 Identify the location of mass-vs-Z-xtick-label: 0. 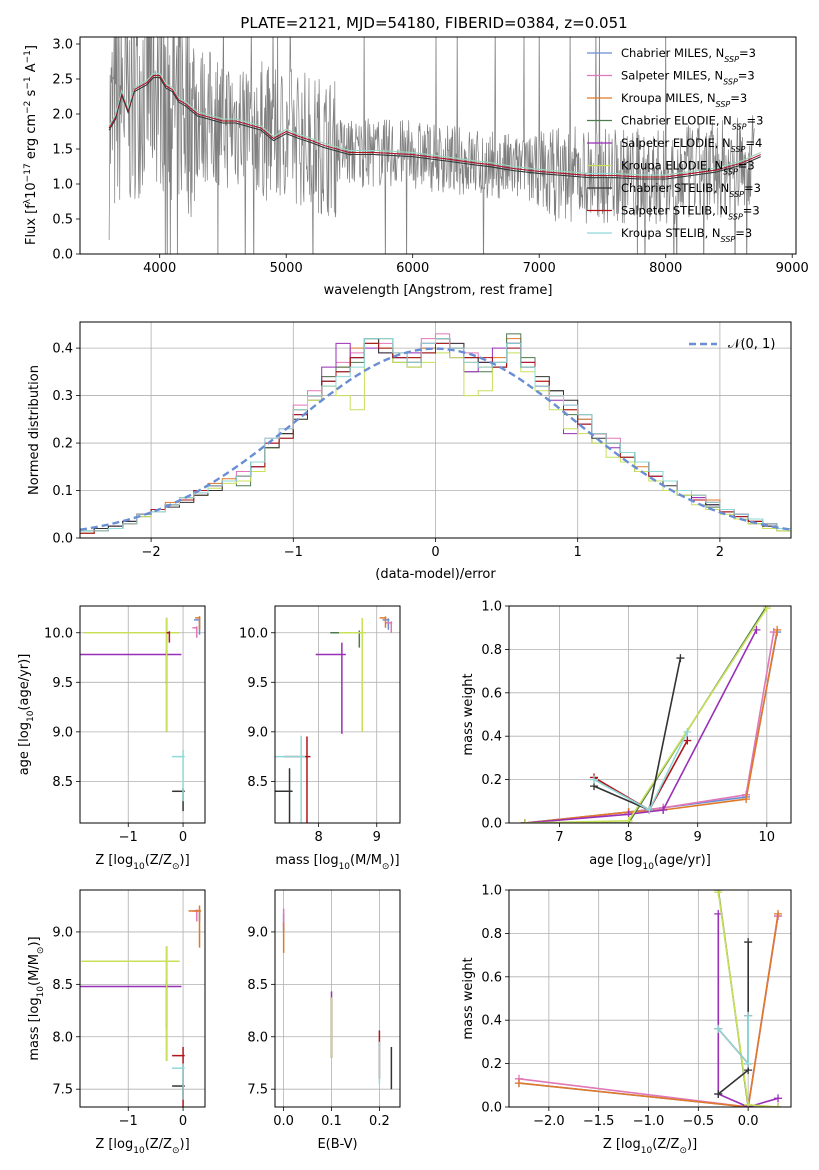
(183, 1121).